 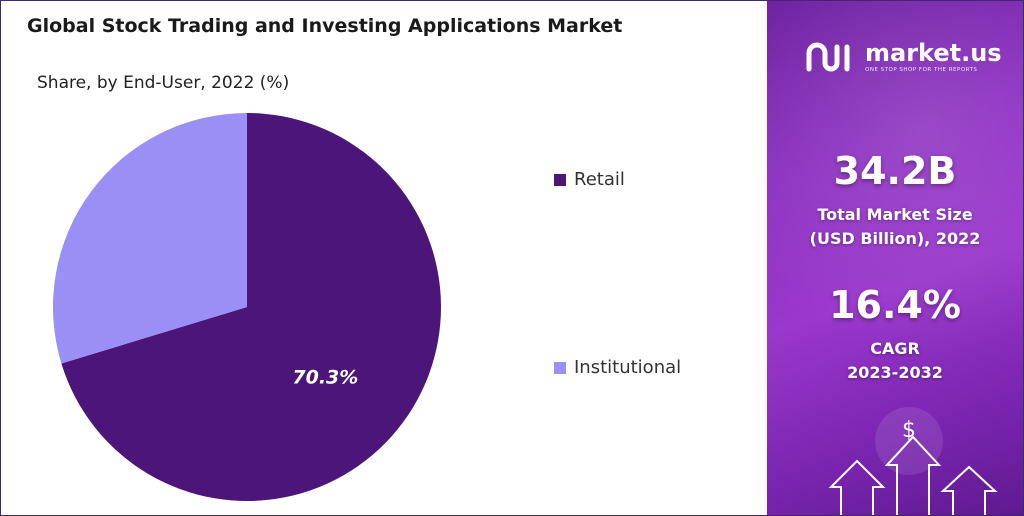 I want to click on growth-arrows-icon: $, so click(x=913, y=461).